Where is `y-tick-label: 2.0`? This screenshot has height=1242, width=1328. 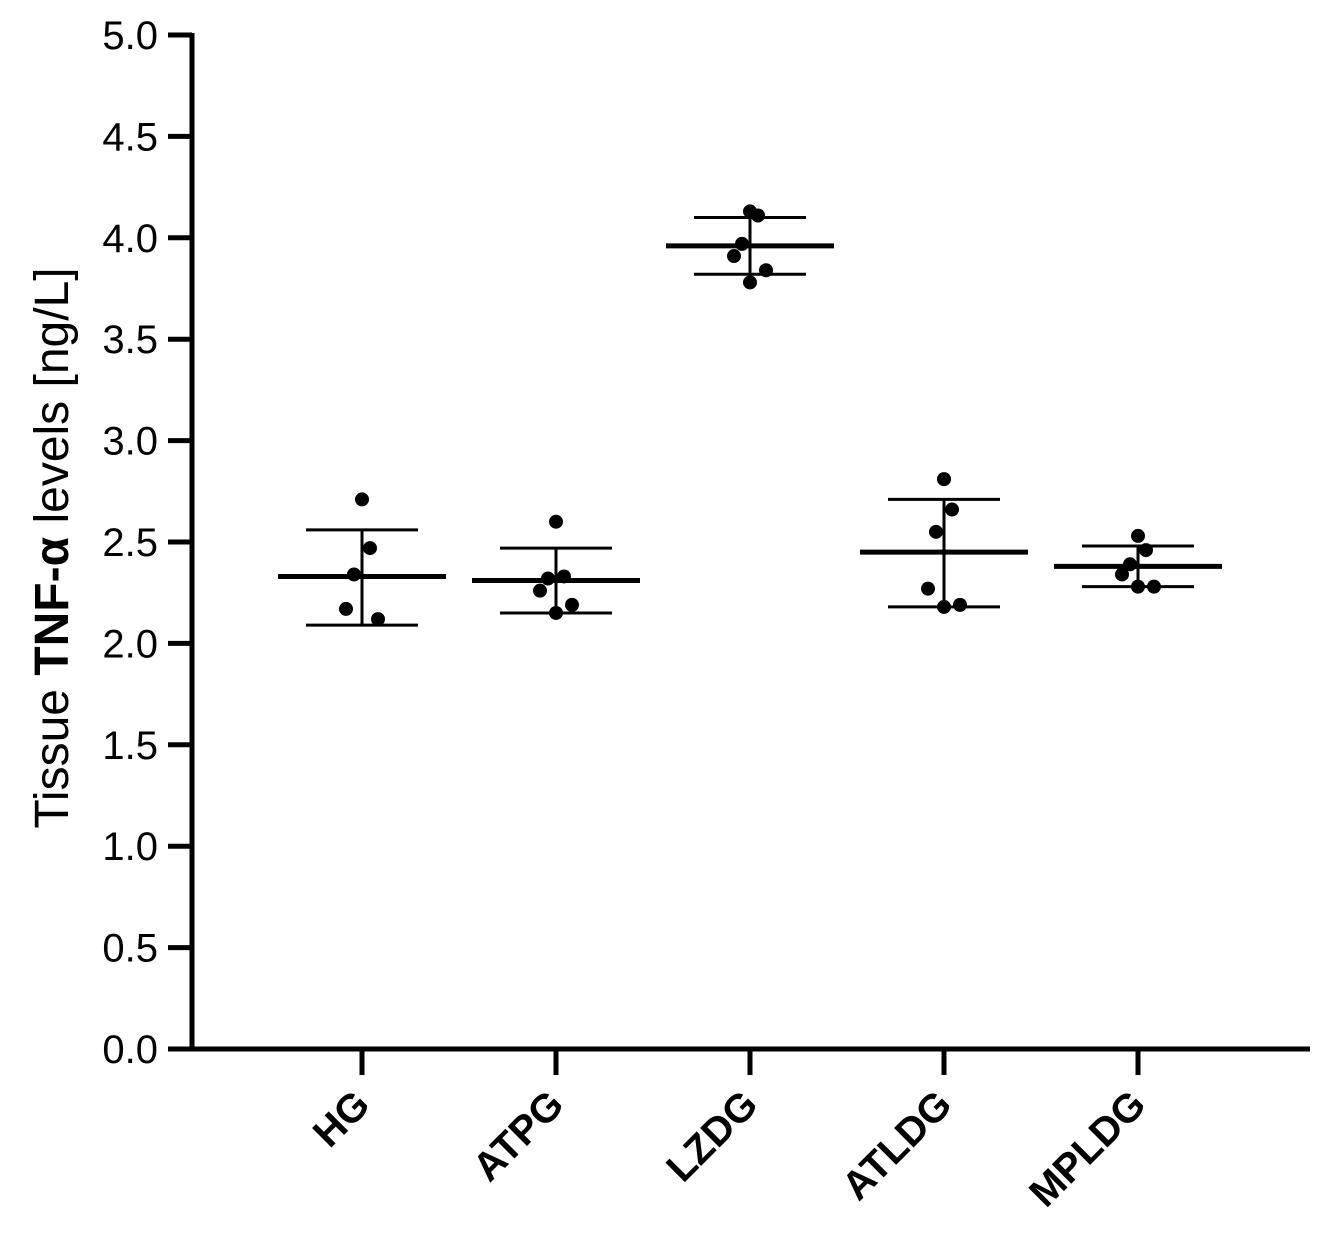
y-tick-label: 2.0 is located at coordinates (130, 644).